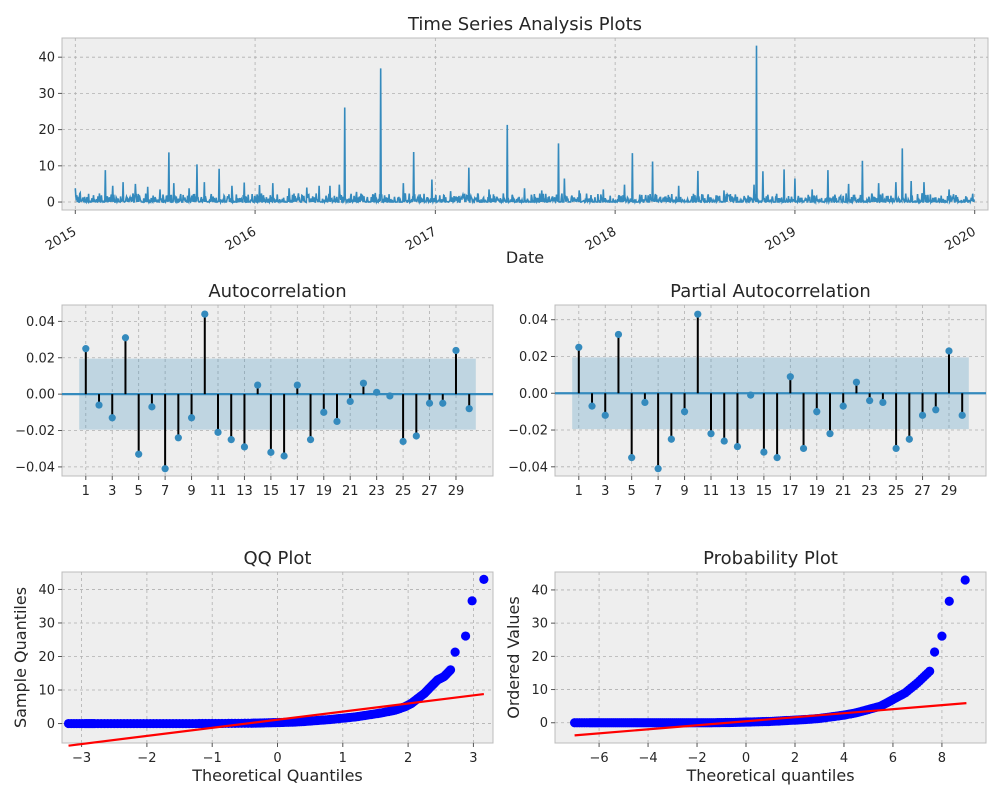 Image resolution: width=1000 pixels, height=800 pixels. I want to click on y-tick-label: 40, so click(46, 590).